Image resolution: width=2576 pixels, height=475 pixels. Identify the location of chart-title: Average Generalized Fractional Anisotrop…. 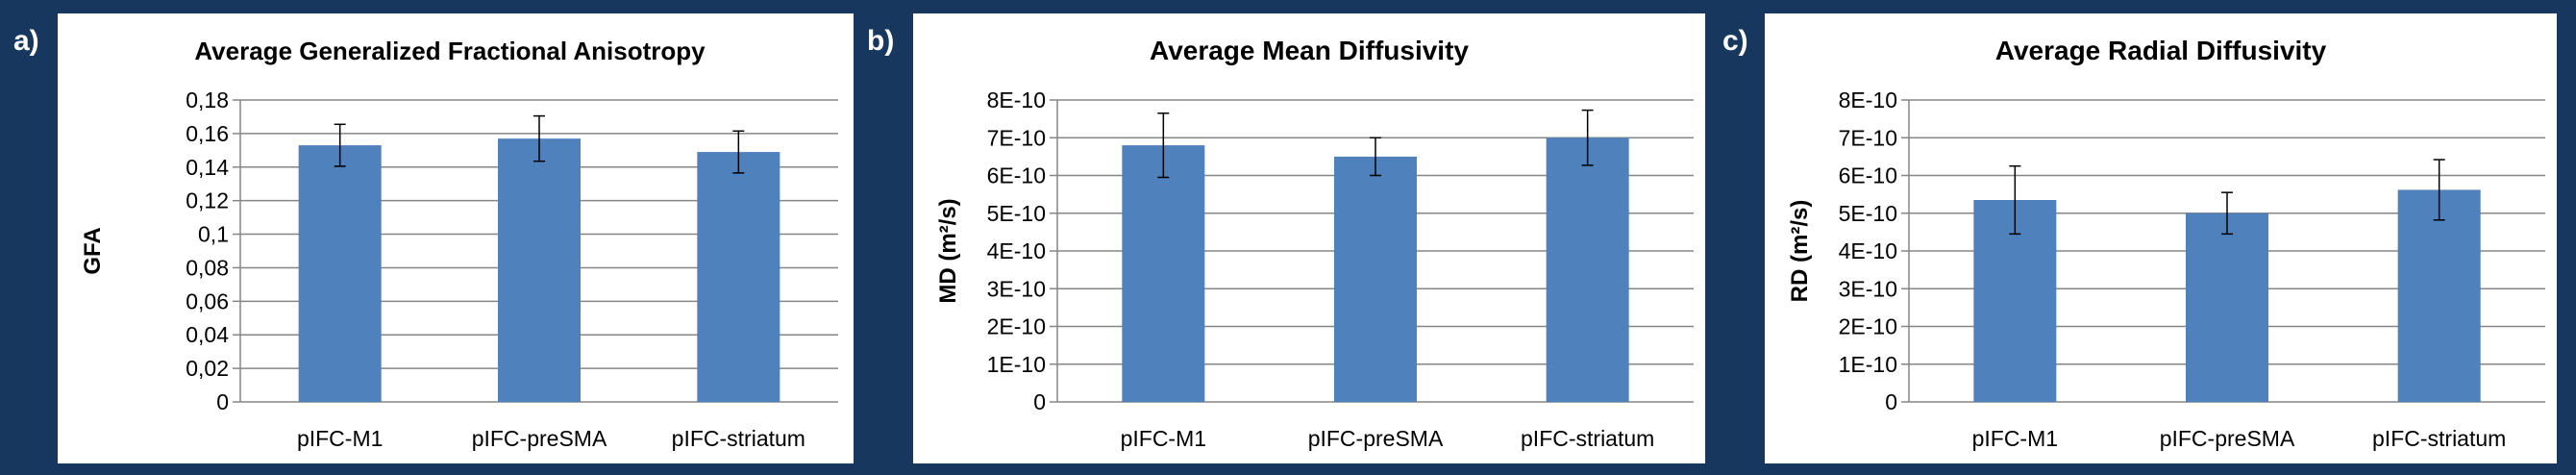
(450, 51).